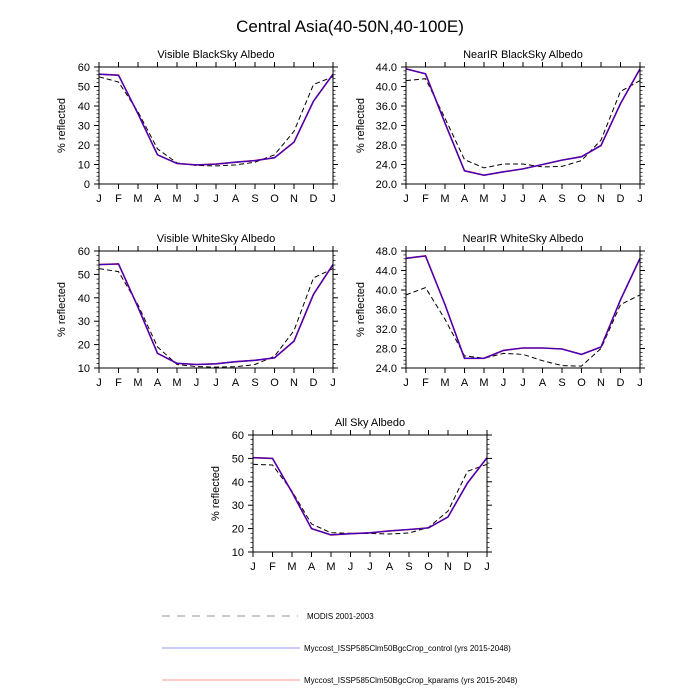 Image resolution: width=700 pixels, height=700 pixels. What do you see at coordinates (216, 239) in the screenshot?
I see `panel-title: Visible WhiteSky Albedo` at bounding box center [216, 239].